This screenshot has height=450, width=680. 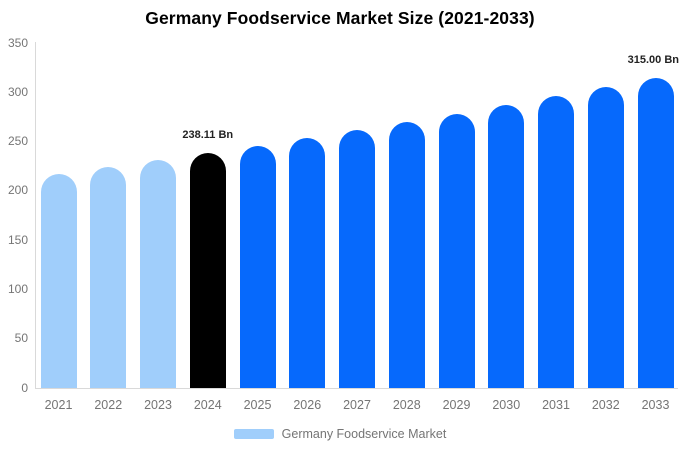 I want to click on x-tick-label-2021: 2021, so click(x=58, y=405).